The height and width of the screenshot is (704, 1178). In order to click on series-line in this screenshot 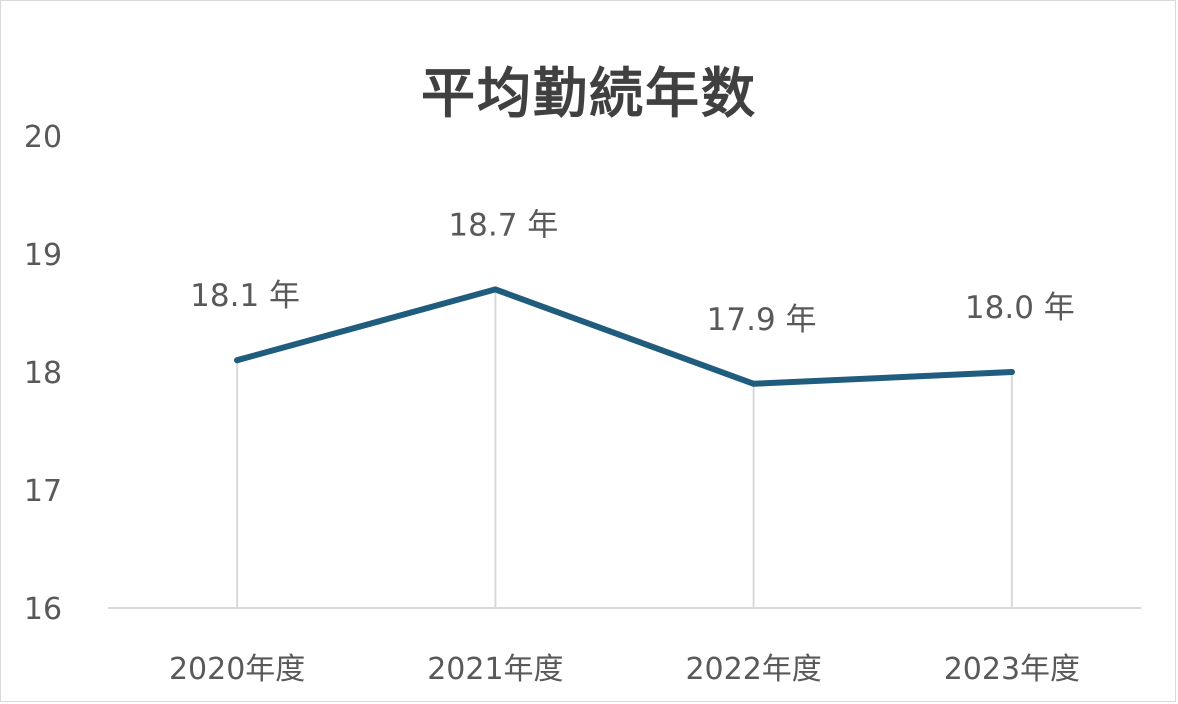, I will do `click(624, 336)`.